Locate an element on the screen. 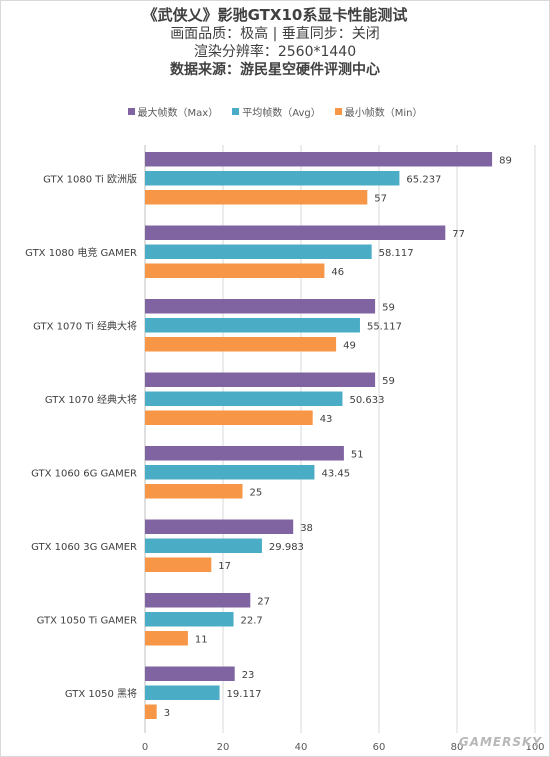 The image size is (550, 757). data-label: 27 is located at coordinates (263, 601).